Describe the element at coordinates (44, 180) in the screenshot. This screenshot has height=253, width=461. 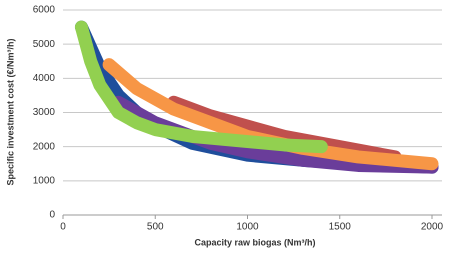
I see `y-tick-label: 1000` at that location.